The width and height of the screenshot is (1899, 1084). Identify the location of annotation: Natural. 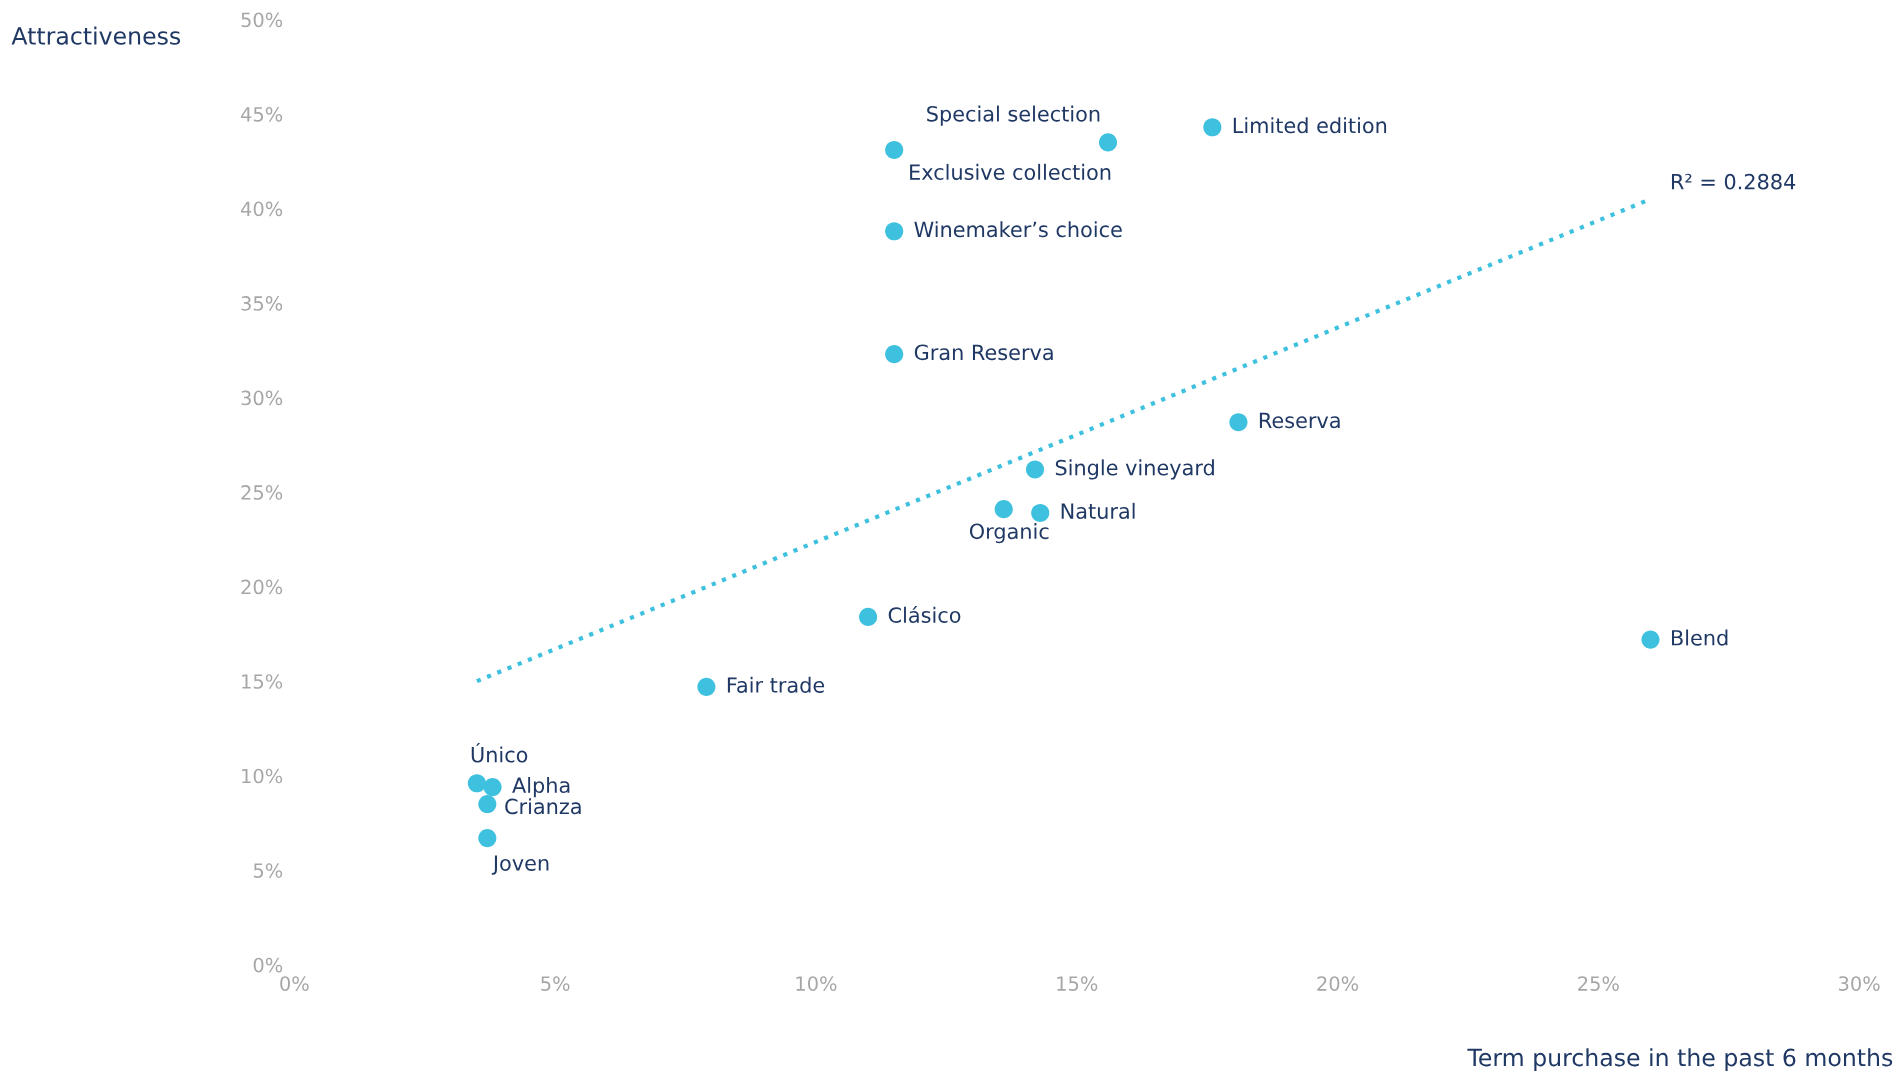
(1098, 510).